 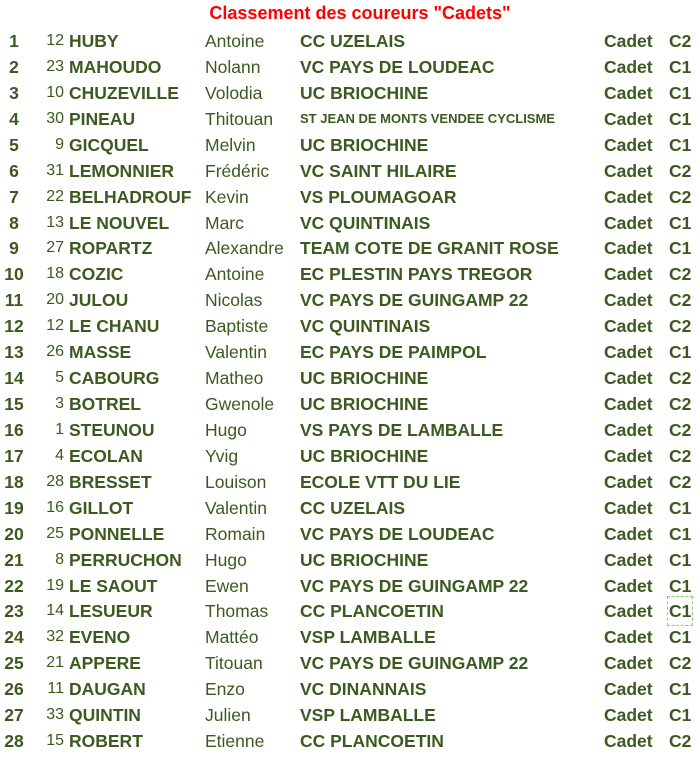 I want to click on rank-cell: 17, so click(x=14, y=455).